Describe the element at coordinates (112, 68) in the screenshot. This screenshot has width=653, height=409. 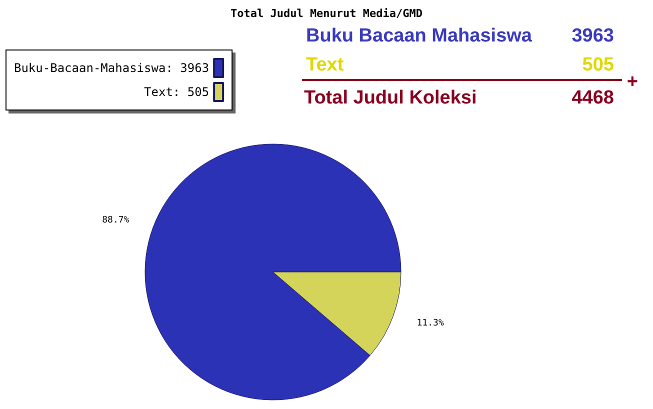
I see `legend-label: Buku-Bacaan-Mahasiswa: 3963` at that location.